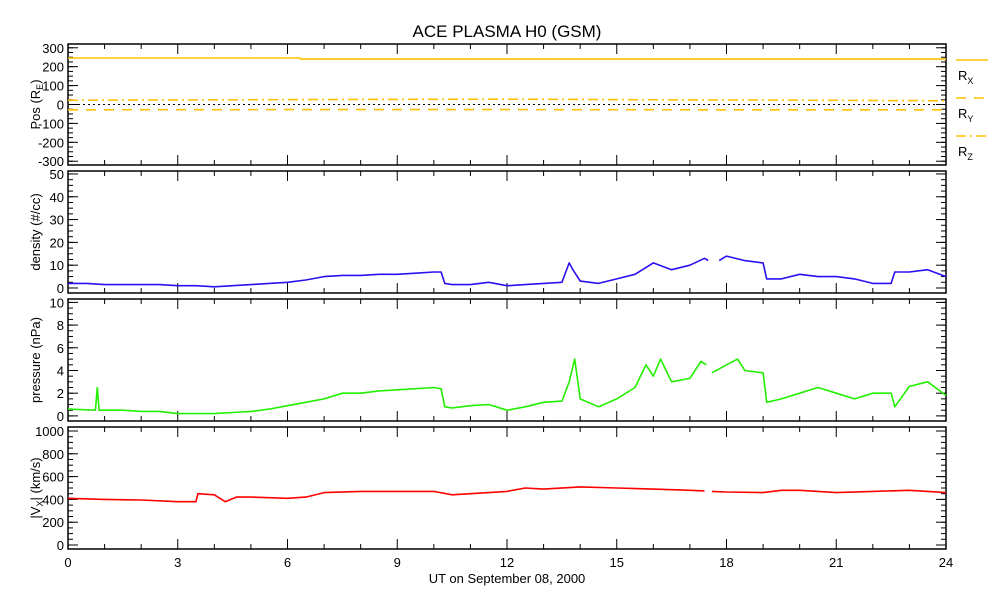 The width and height of the screenshot is (993, 605). I want to click on legend-label-y: RY, so click(965, 115).